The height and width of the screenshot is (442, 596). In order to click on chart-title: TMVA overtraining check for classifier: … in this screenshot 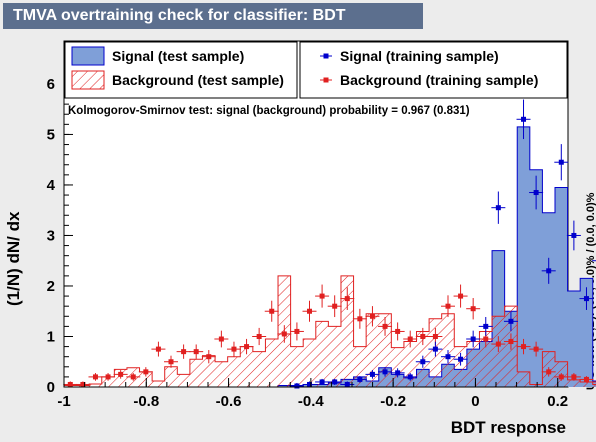, I will do `click(213, 16)`.